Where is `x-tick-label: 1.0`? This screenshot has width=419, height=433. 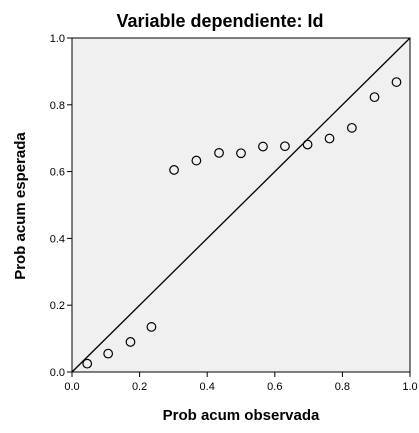 x-tick-label: 1.0 is located at coordinates (409, 387).